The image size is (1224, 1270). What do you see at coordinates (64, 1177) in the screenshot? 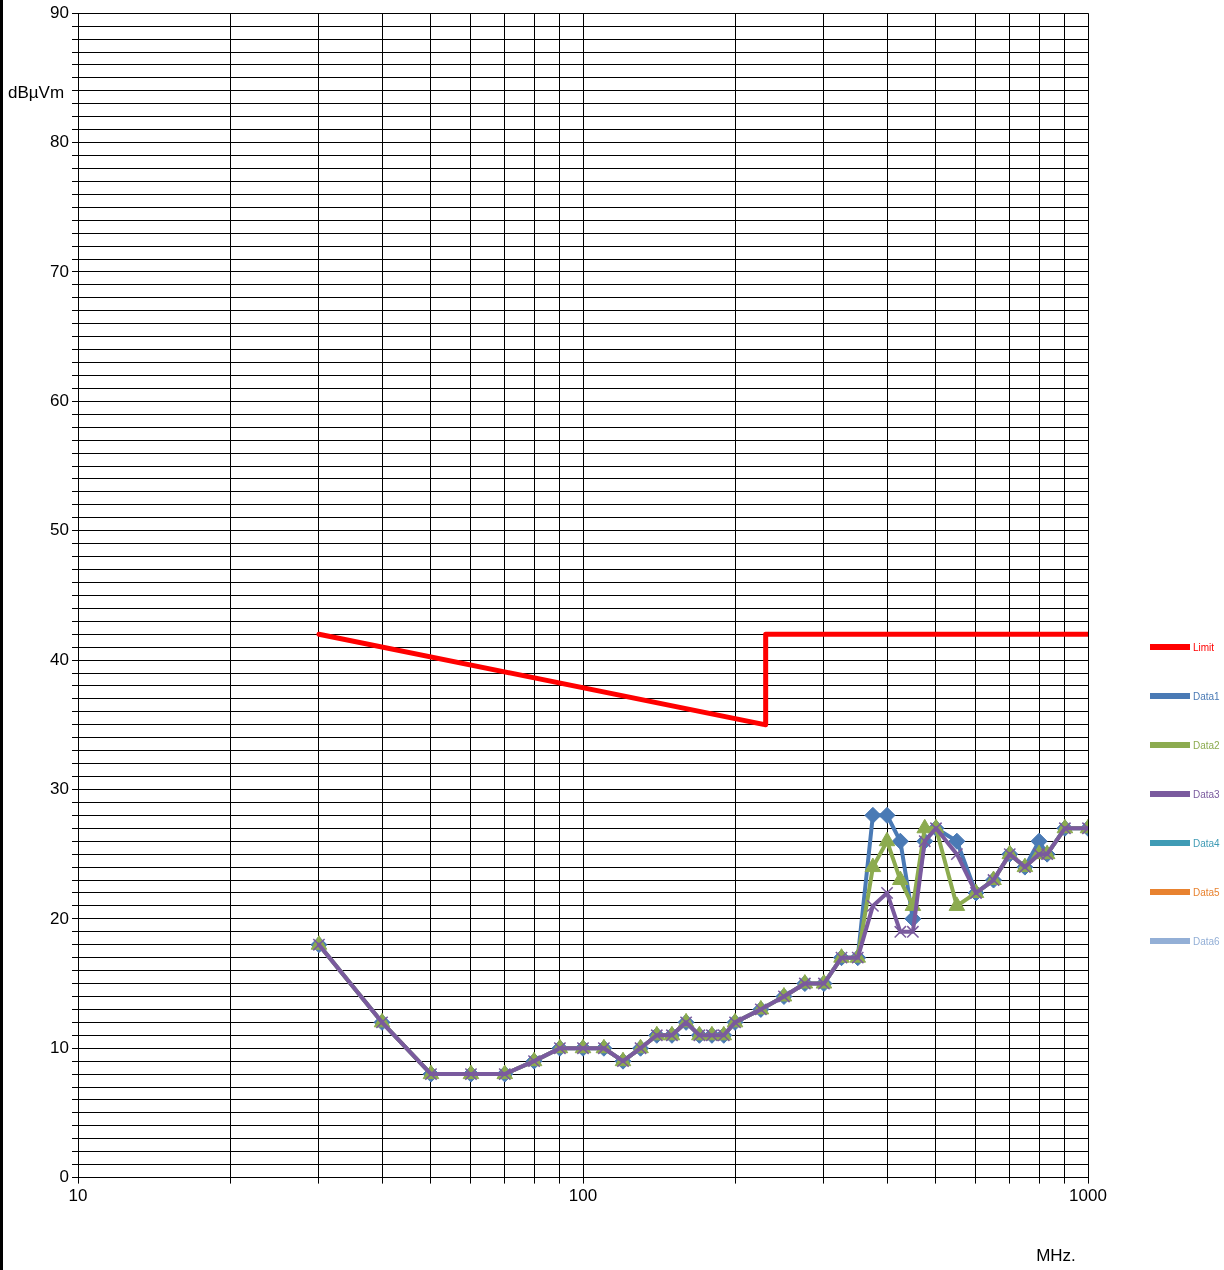
I see `y-tick-label: 0` at bounding box center [64, 1177].